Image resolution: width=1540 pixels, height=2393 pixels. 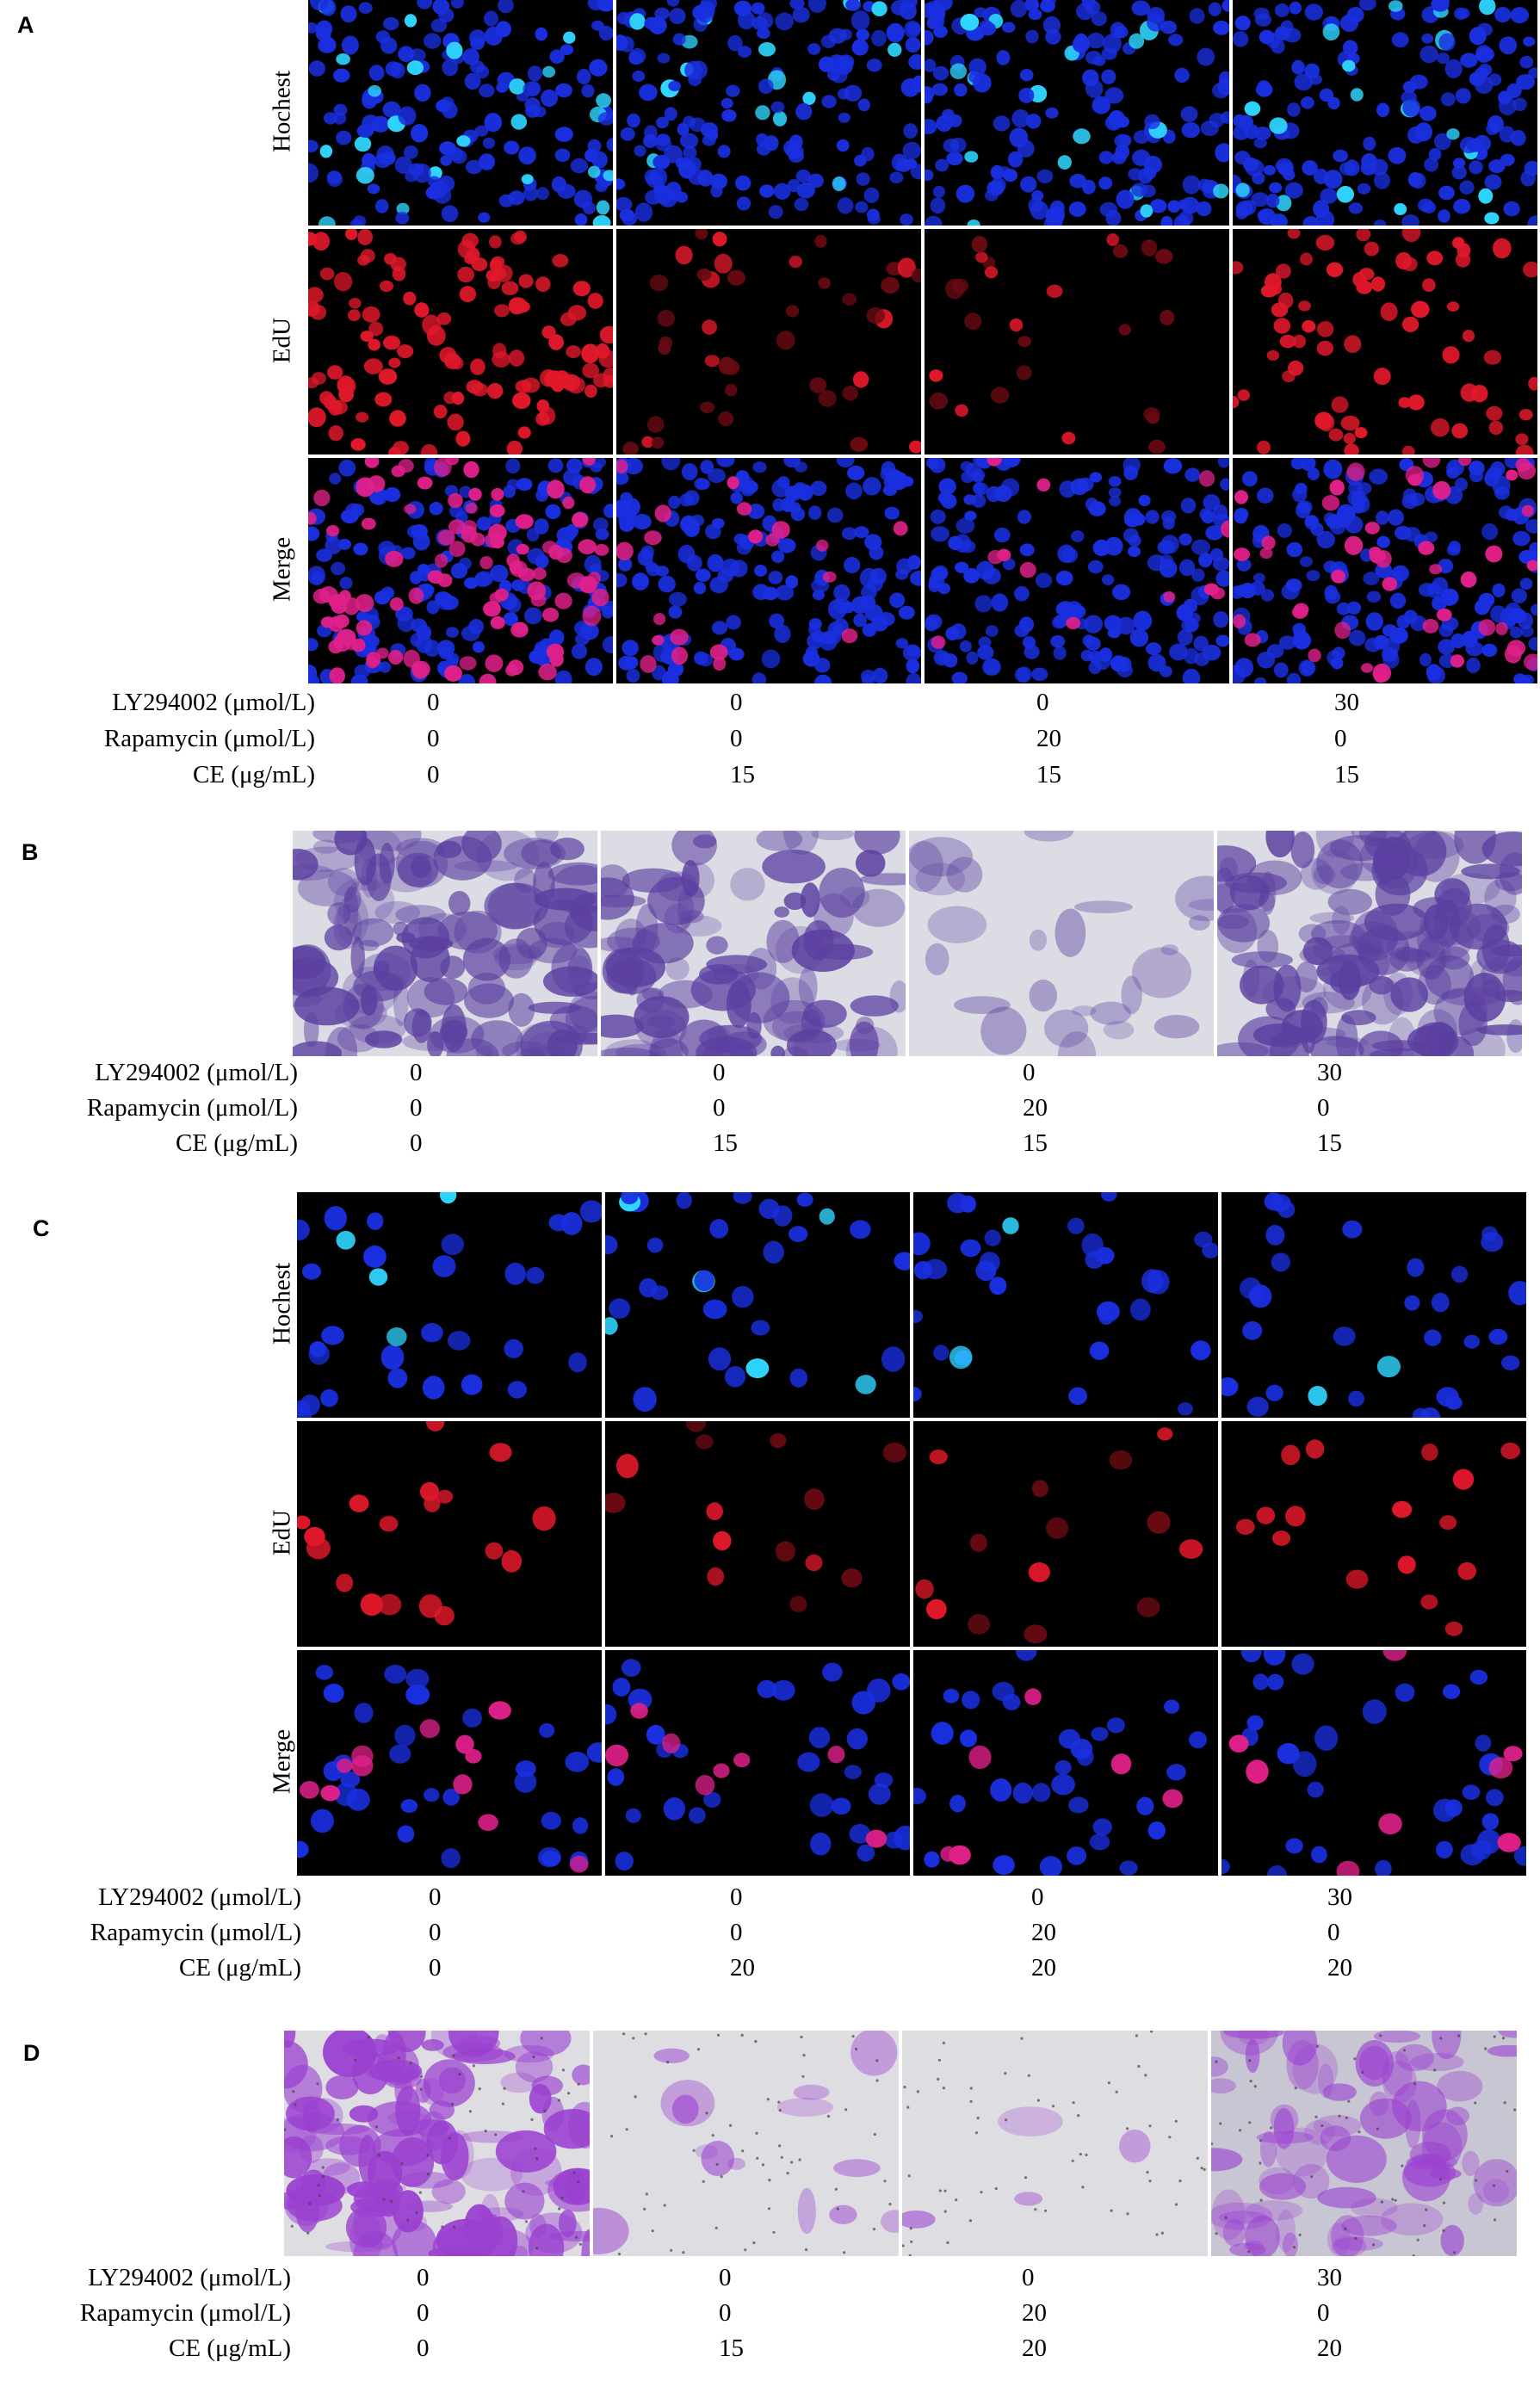 I want to click on condition-value-d-2-2: 0, so click(x=725, y=2313).